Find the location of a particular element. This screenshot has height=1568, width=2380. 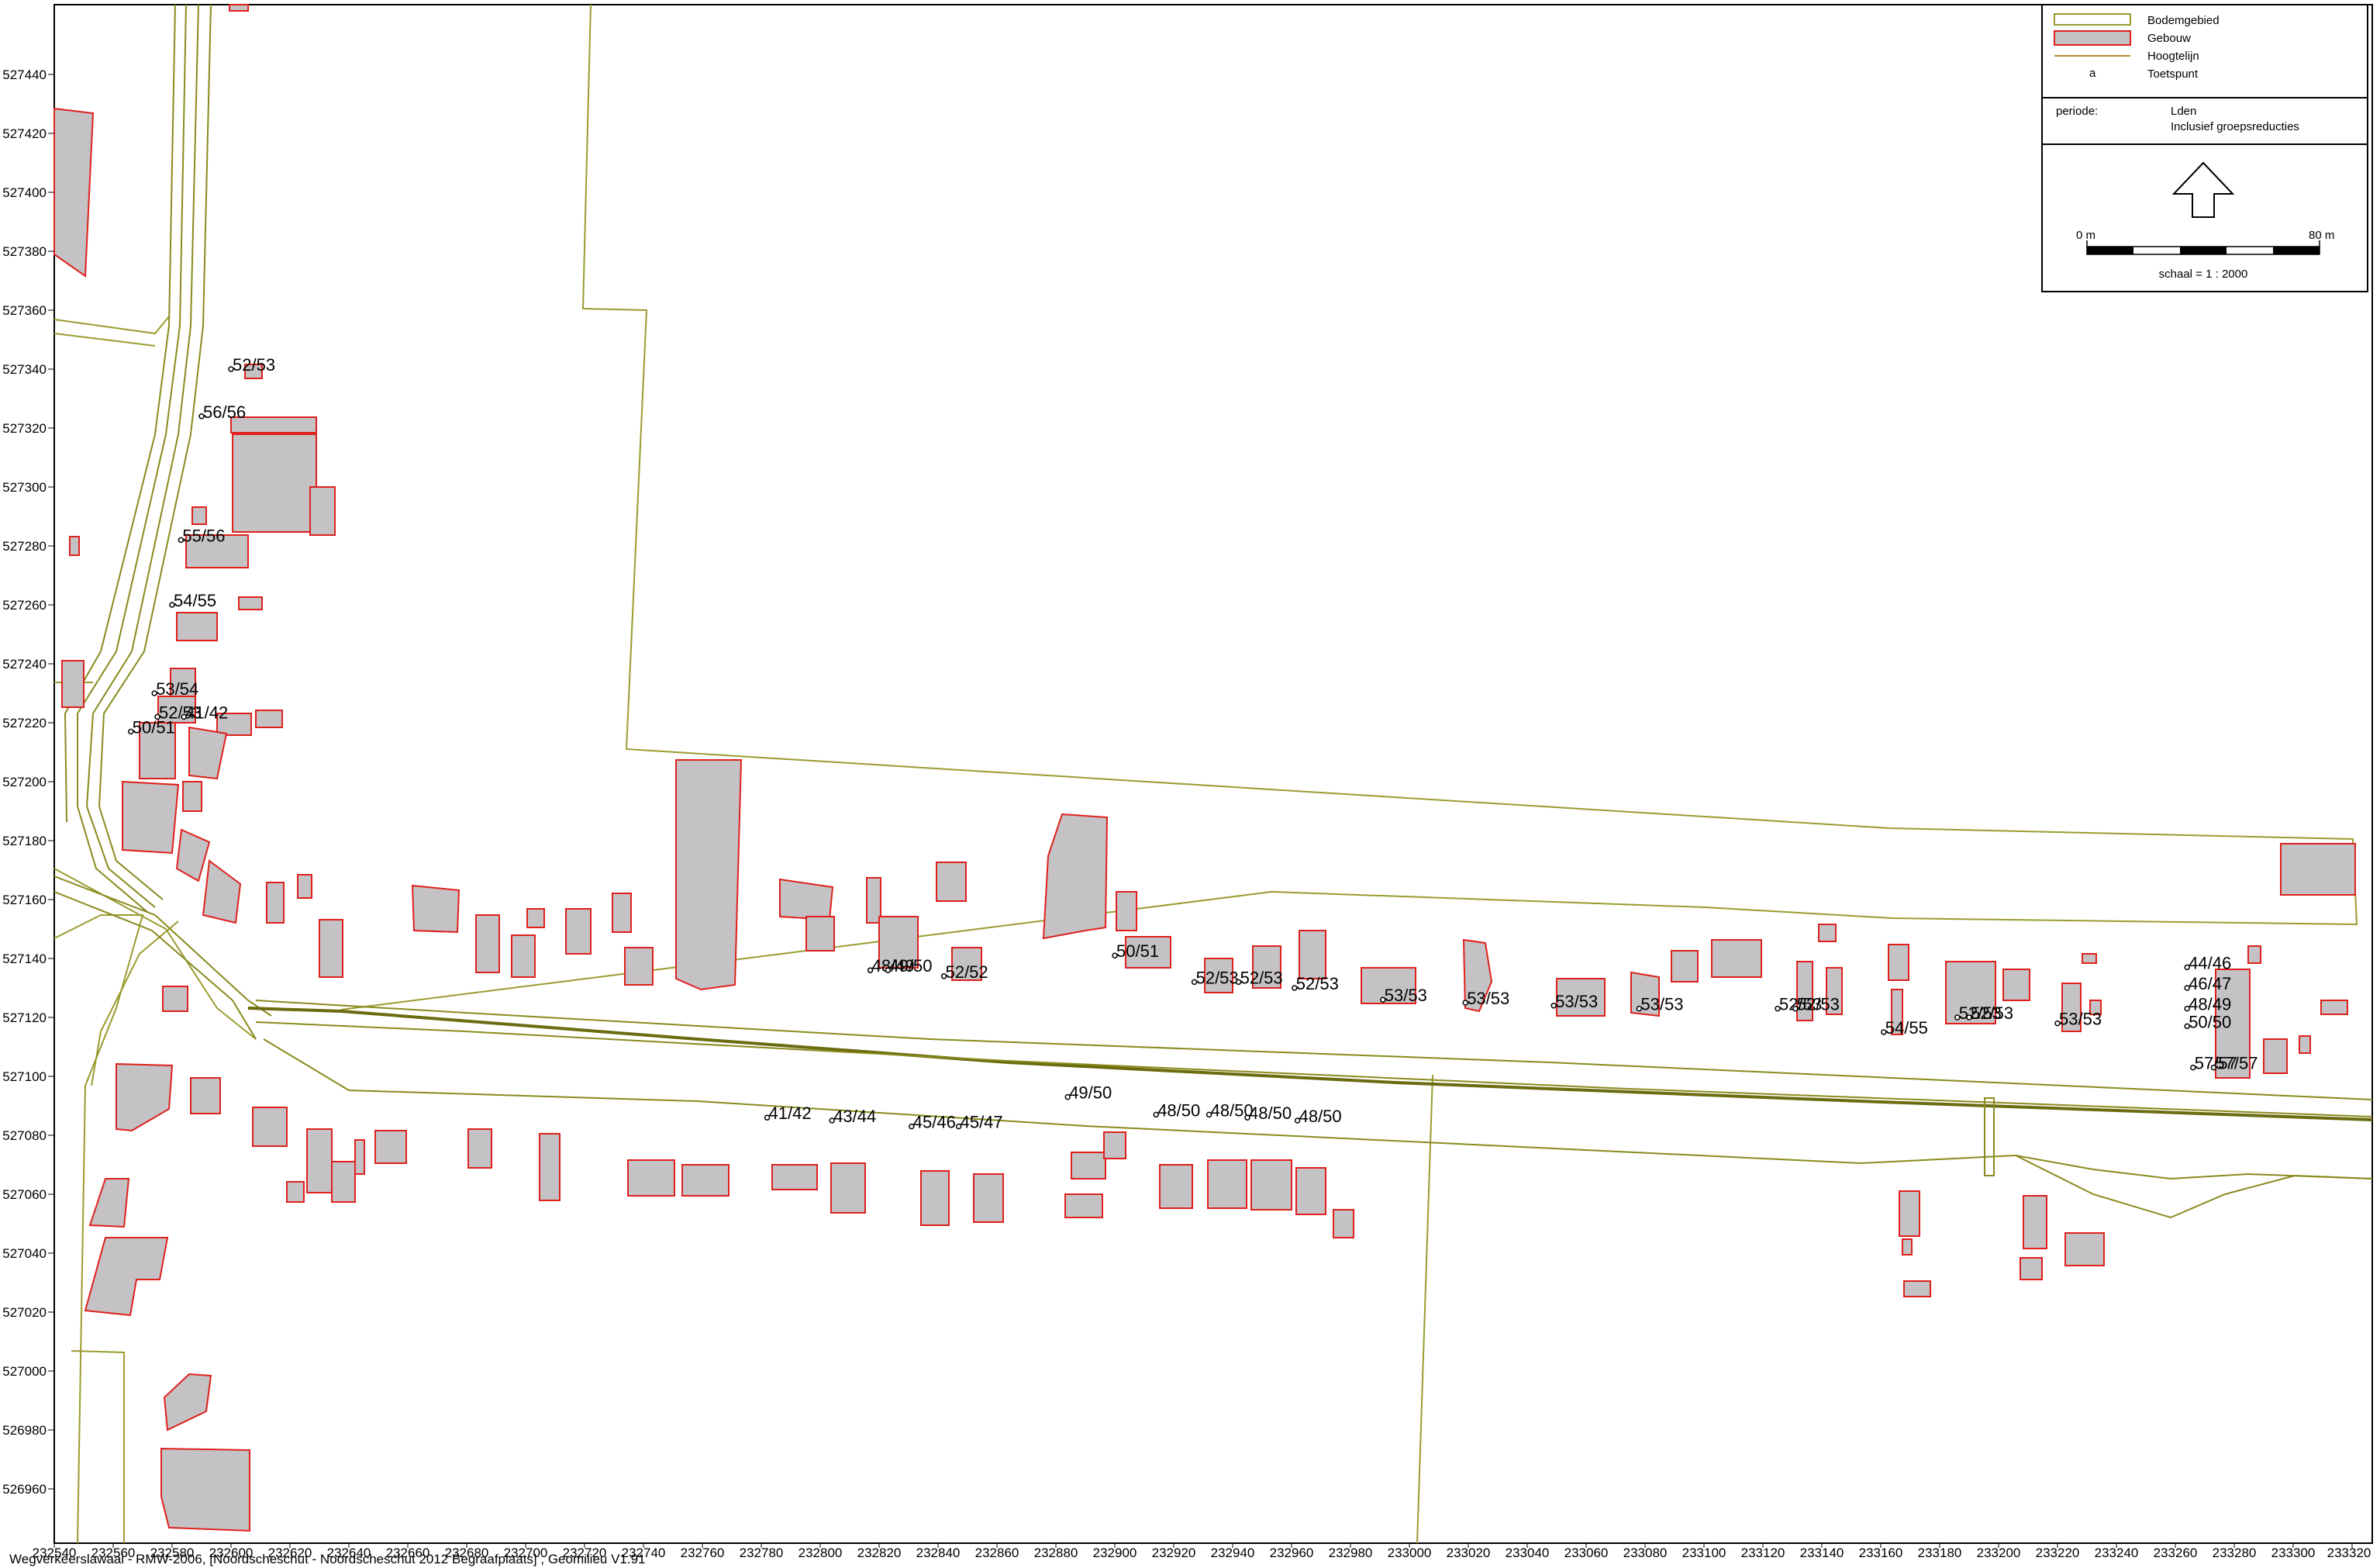

legend-label-gebouw: Gebouw is located at coordinates (2169, 38).